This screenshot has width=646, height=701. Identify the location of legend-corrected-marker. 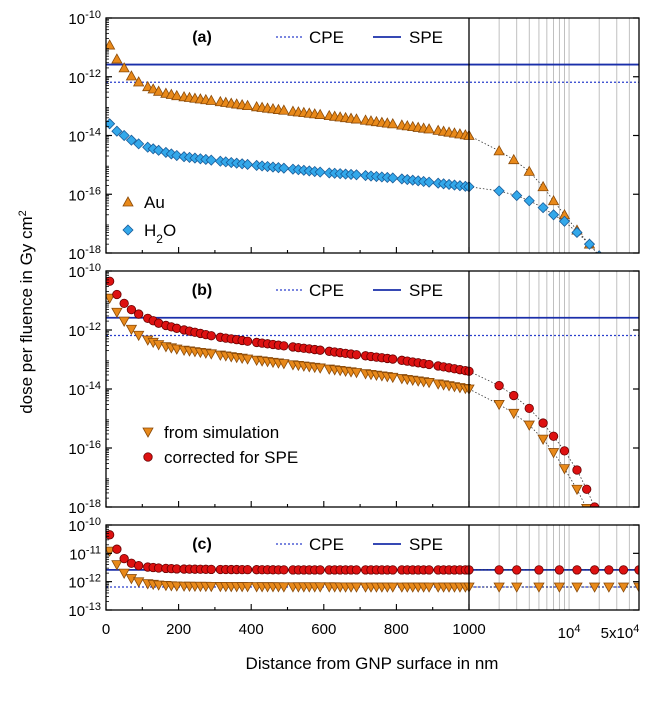
(148, 457).